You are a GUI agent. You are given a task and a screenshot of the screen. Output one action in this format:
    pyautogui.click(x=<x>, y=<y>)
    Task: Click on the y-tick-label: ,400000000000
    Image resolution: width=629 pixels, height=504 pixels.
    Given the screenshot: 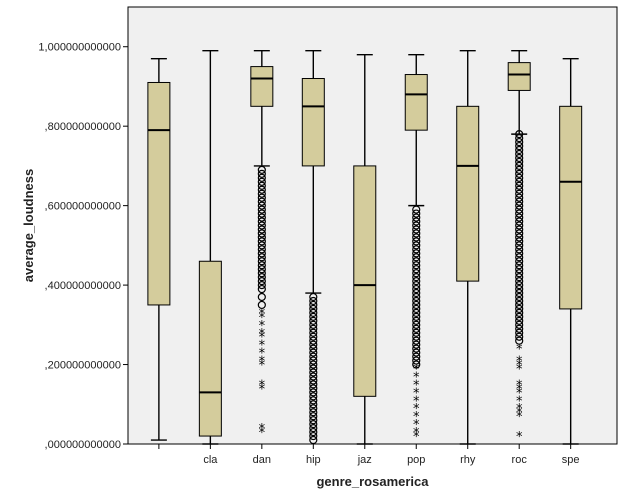 What is the action you would take?
    pyautogui.click(x=83, y=286)
    